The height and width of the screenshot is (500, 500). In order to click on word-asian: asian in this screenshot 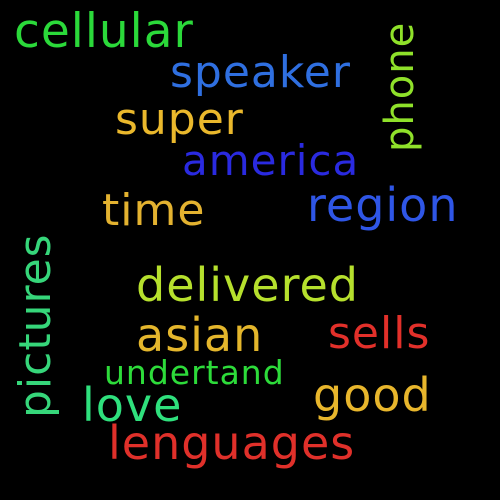, I will do `click(200, 335)`.